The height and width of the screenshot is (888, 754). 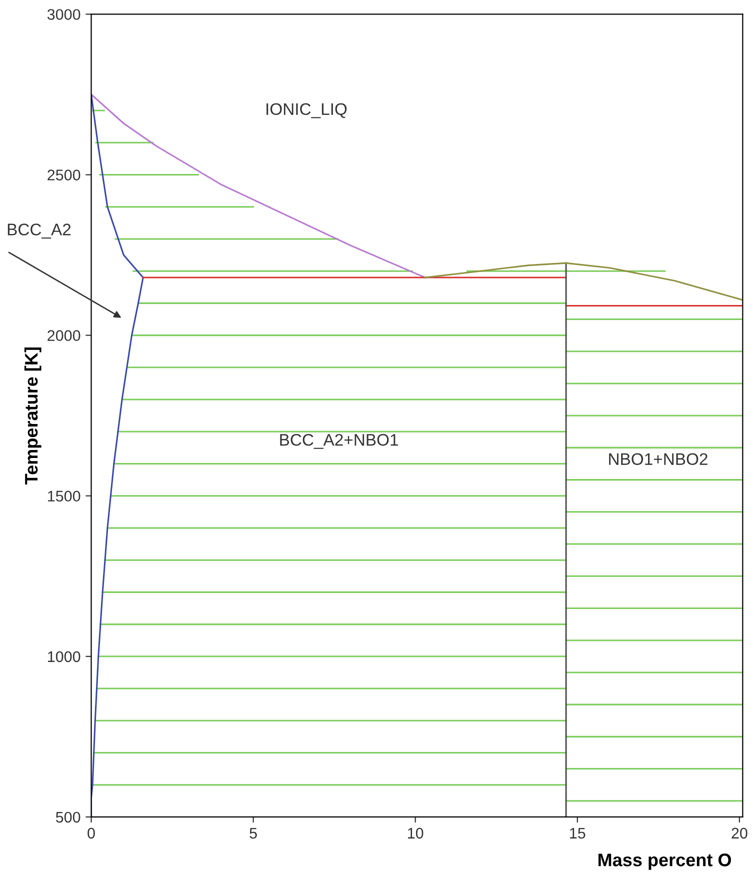 I want to click on x-tick-label: 15, so click(x=578, y=833).